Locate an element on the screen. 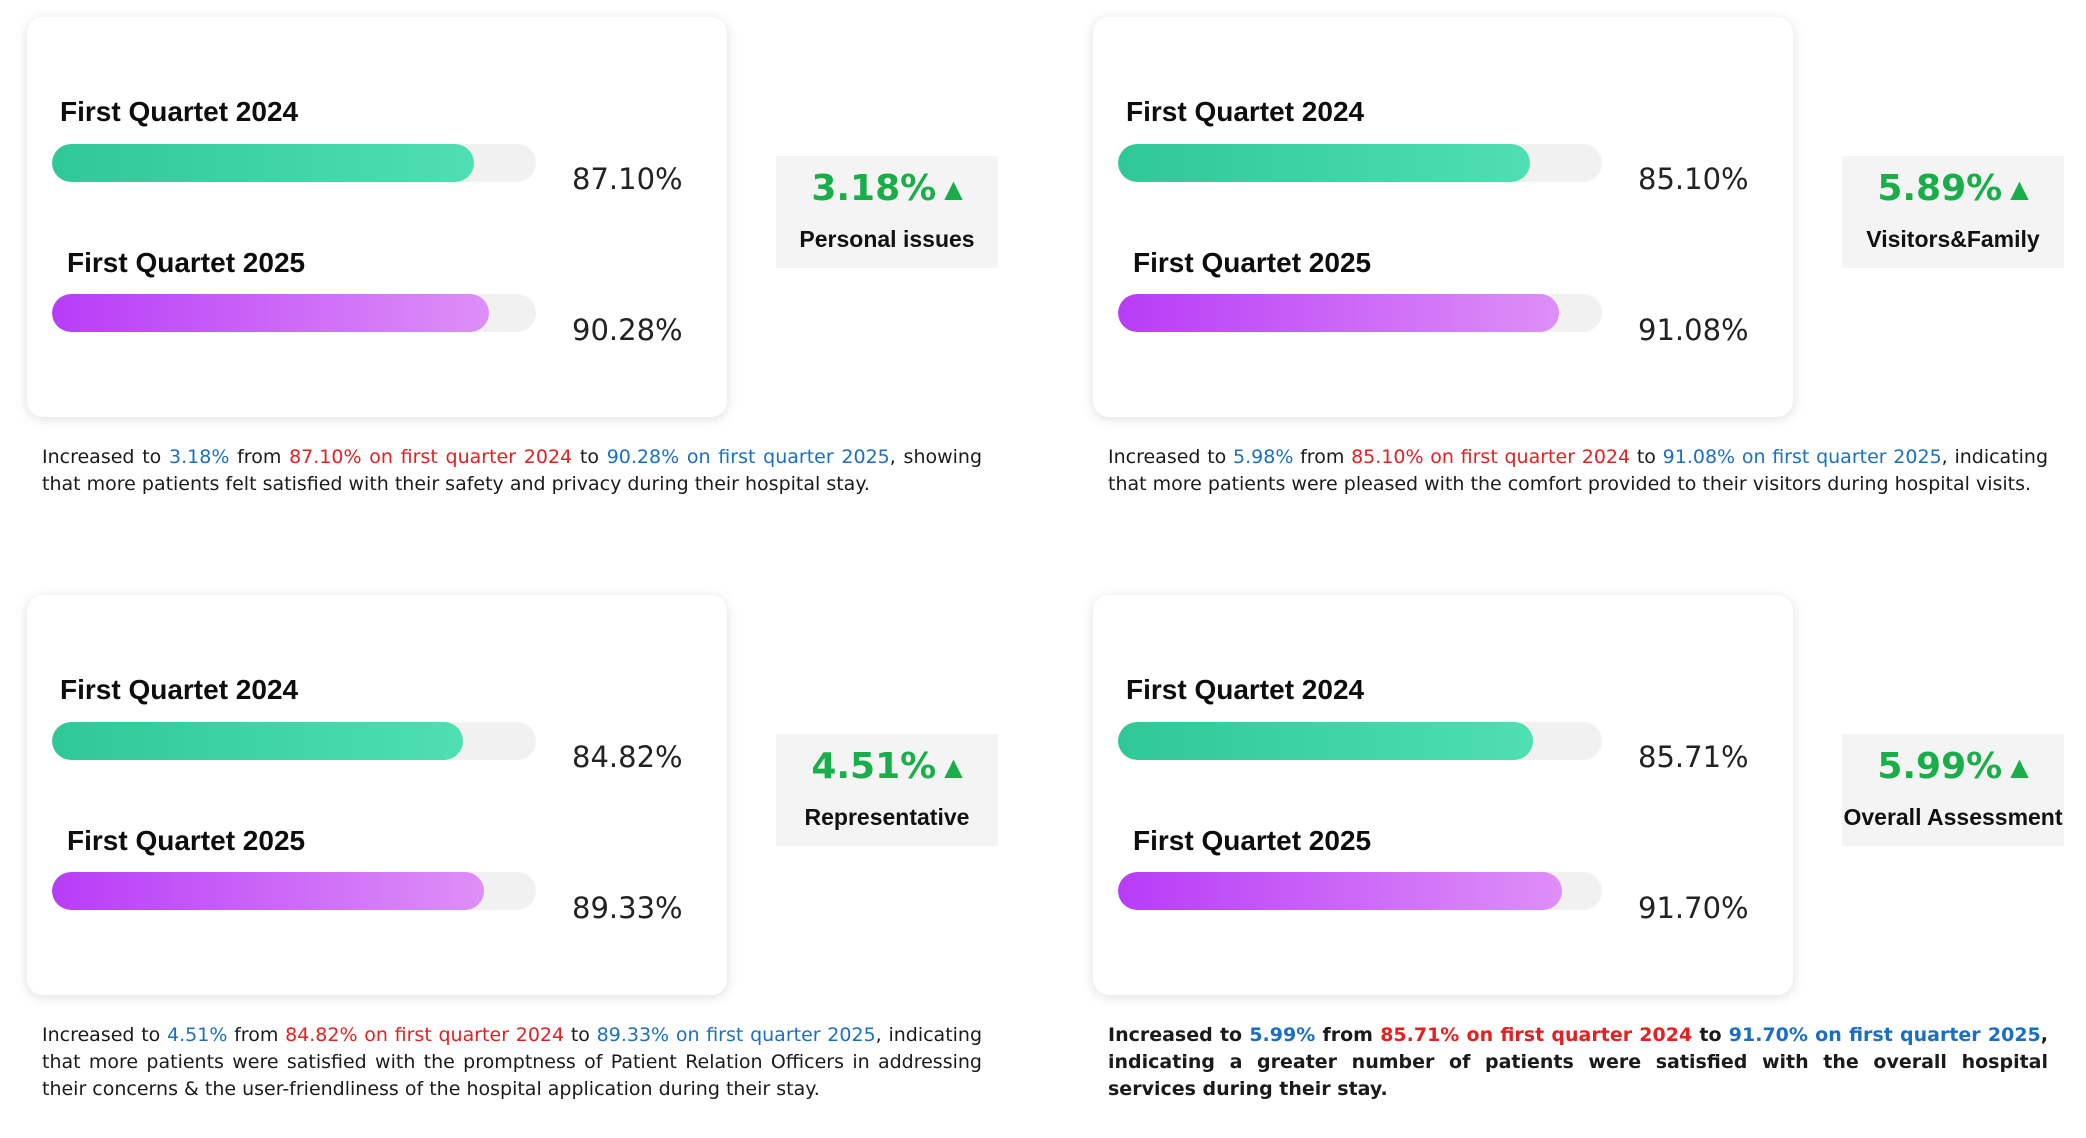  value-label-2024: 85.71% is located at coordinates (1693, 757).